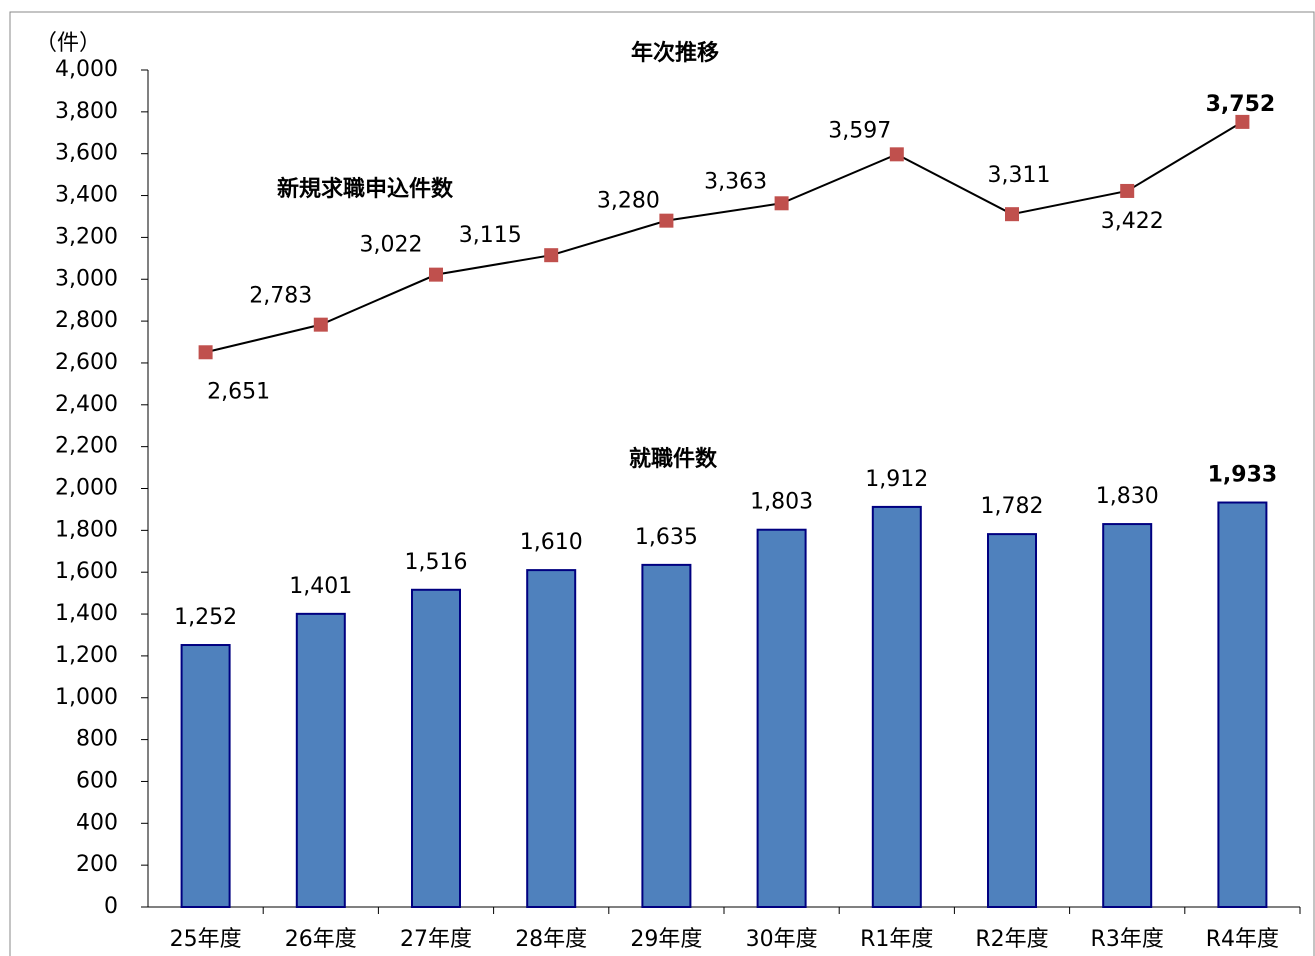 This screenshot has height=956, width=1315. I want to click on y-tick-label: 2,000, so click(86, 488).